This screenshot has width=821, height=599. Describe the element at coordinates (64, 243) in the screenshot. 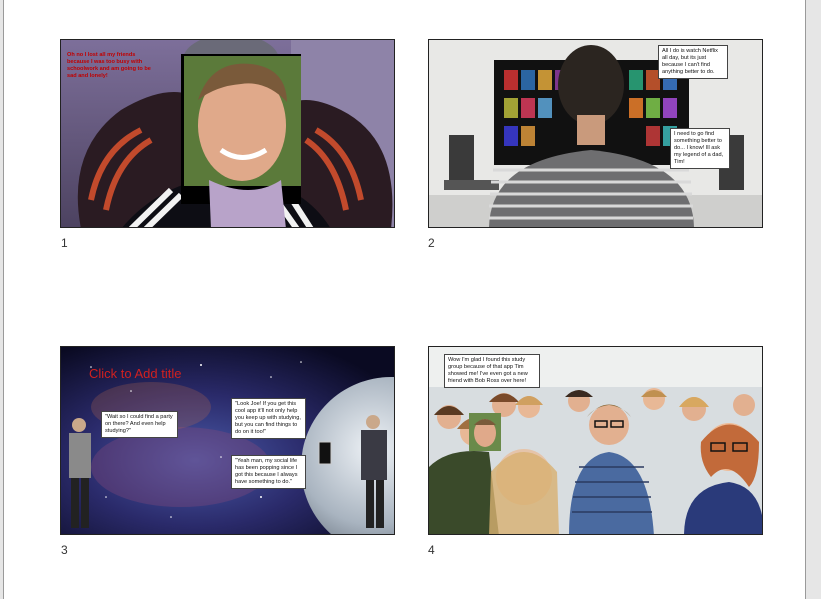

I see `slide-1-number: 1` at that location.